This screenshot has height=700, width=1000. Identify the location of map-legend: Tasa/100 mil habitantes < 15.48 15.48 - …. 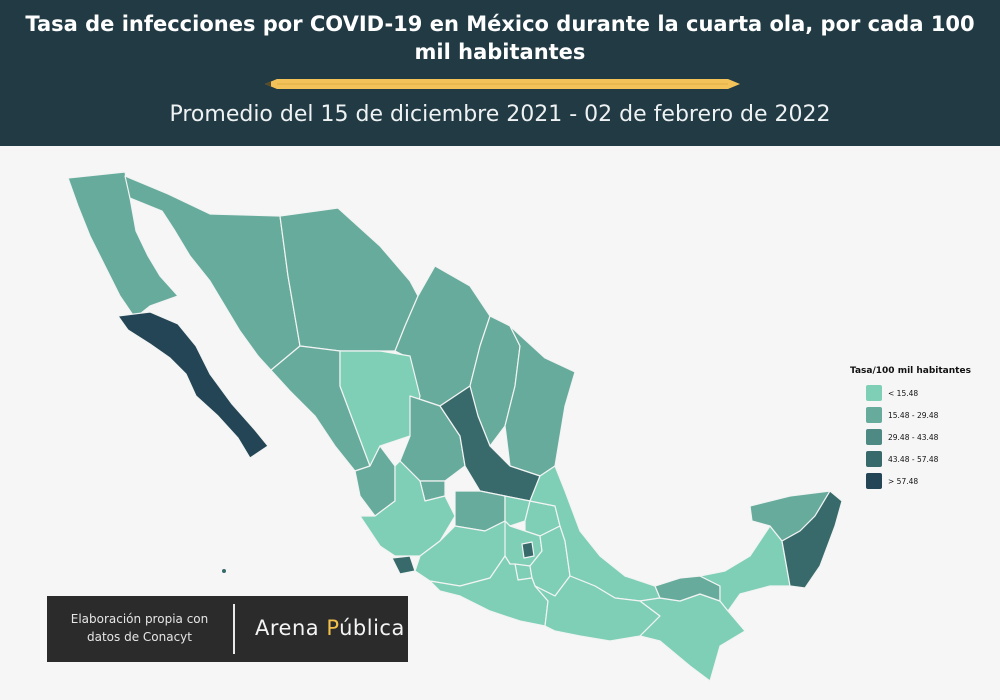
(915, 429).